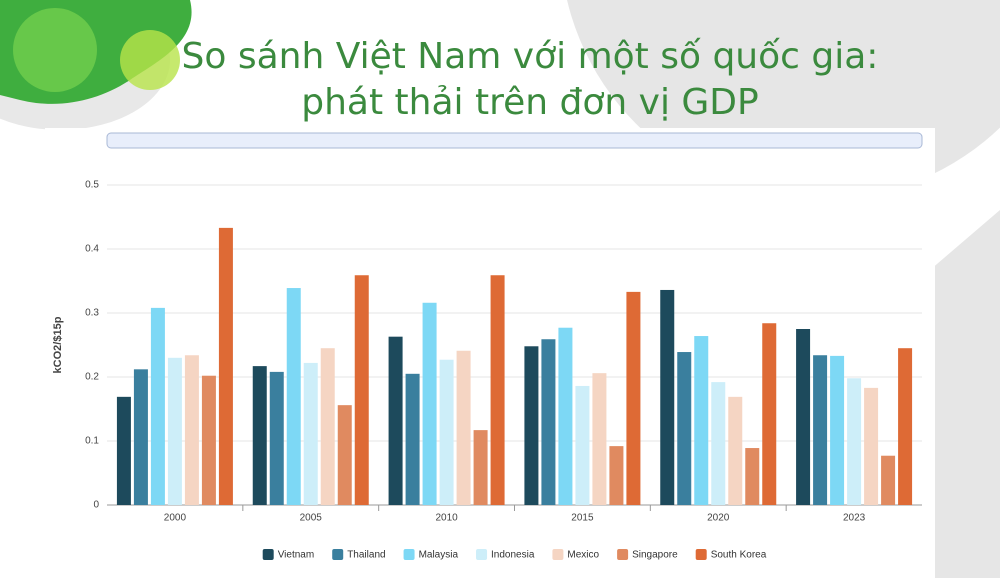 This screenshot has width=1000, height=578. What do you see at coordinates (92, 313) in the screenshot?
I see `y-tick-label: 0.3` at bounding box center [92, 313].